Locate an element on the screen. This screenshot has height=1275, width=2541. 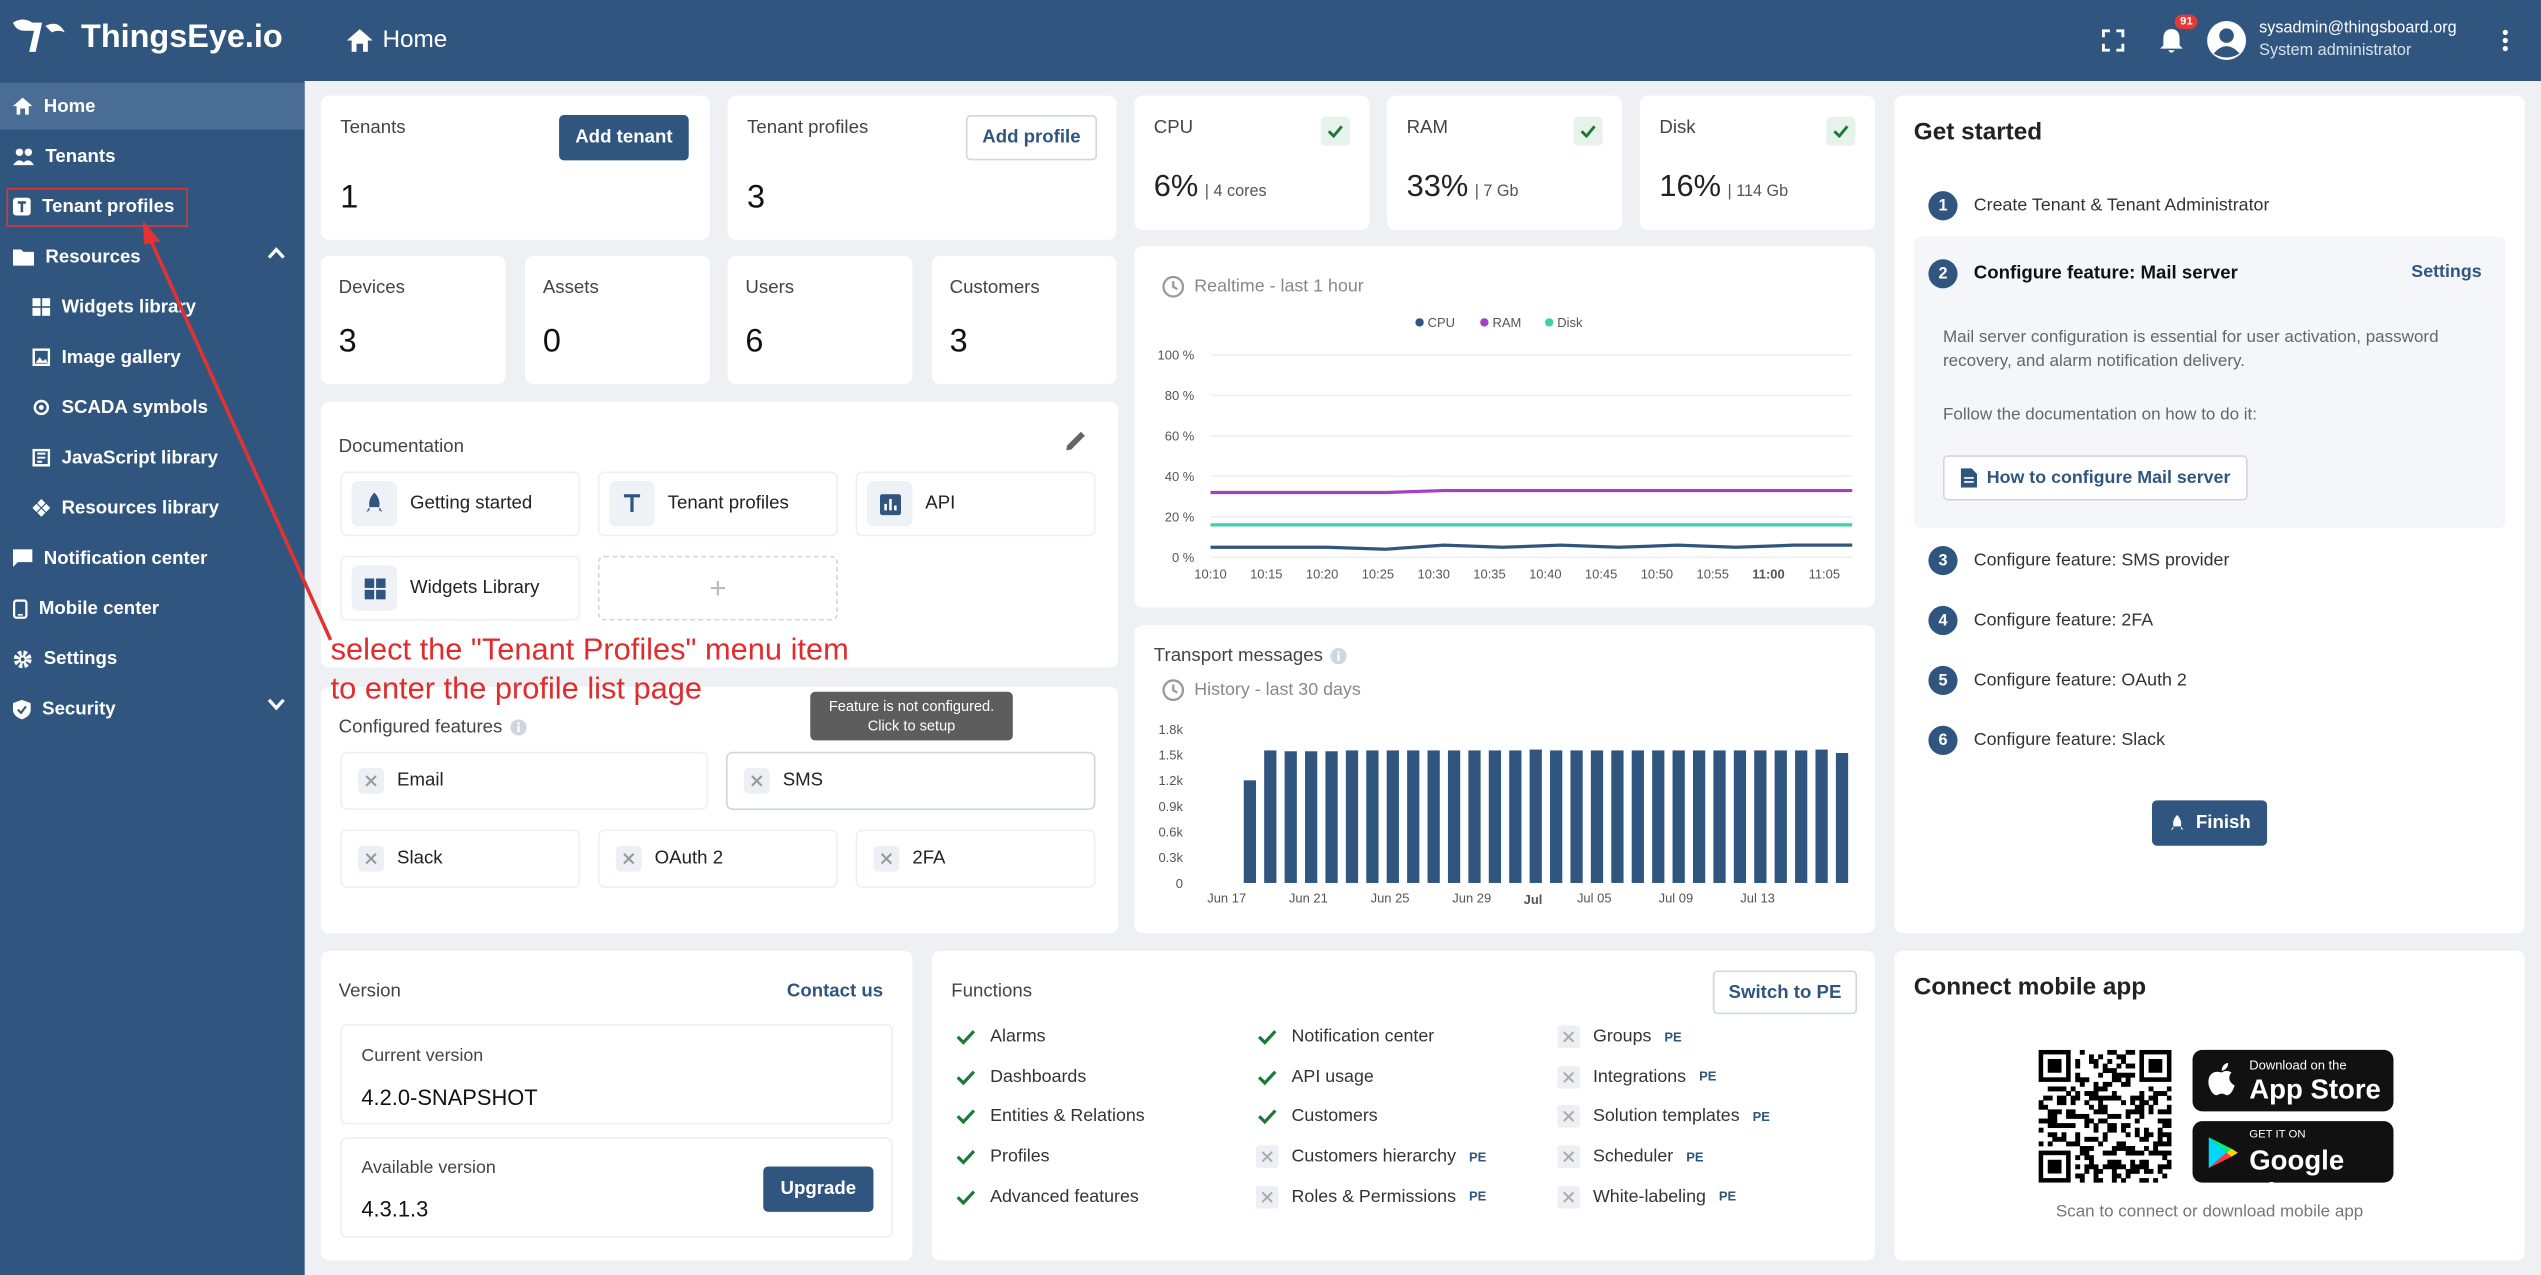
finish-button: Finish is located at coordinates (2210, 823).